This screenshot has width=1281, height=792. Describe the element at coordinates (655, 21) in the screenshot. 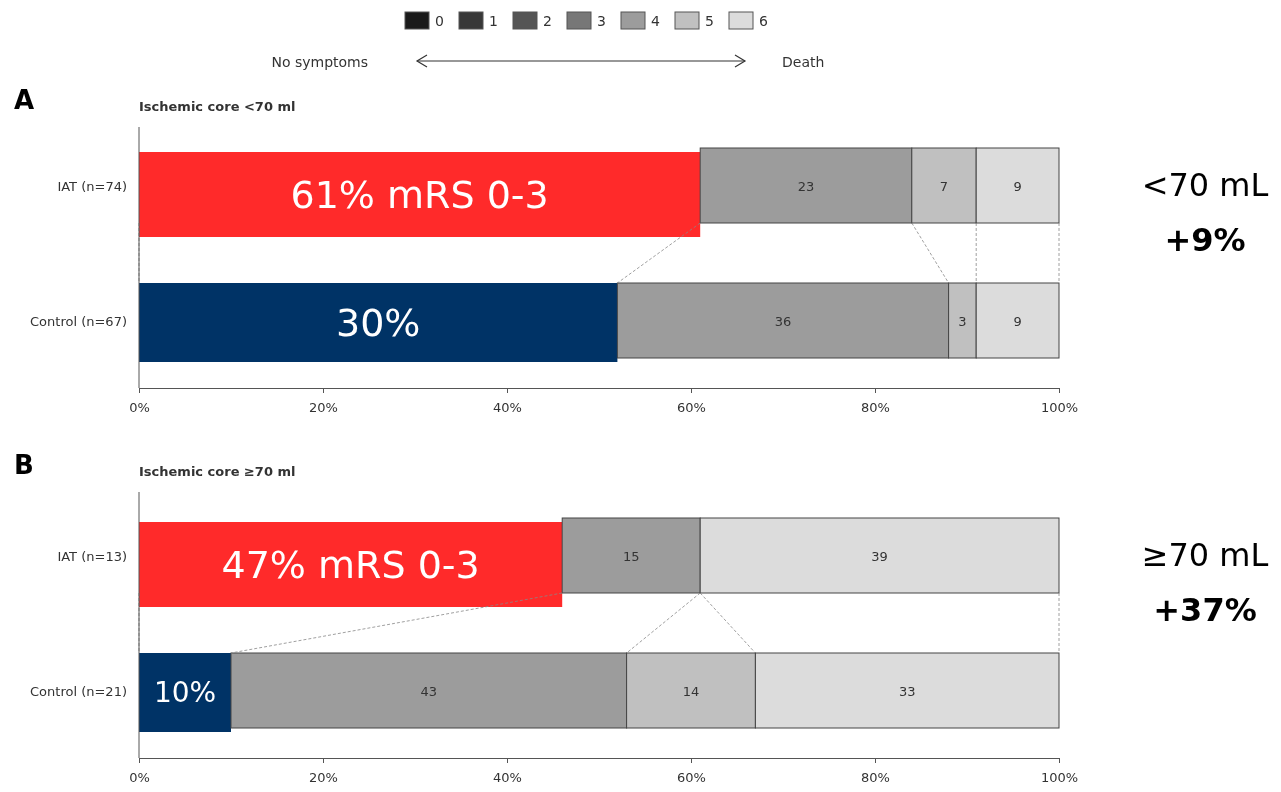

I see `legend-label: 4` at that location.